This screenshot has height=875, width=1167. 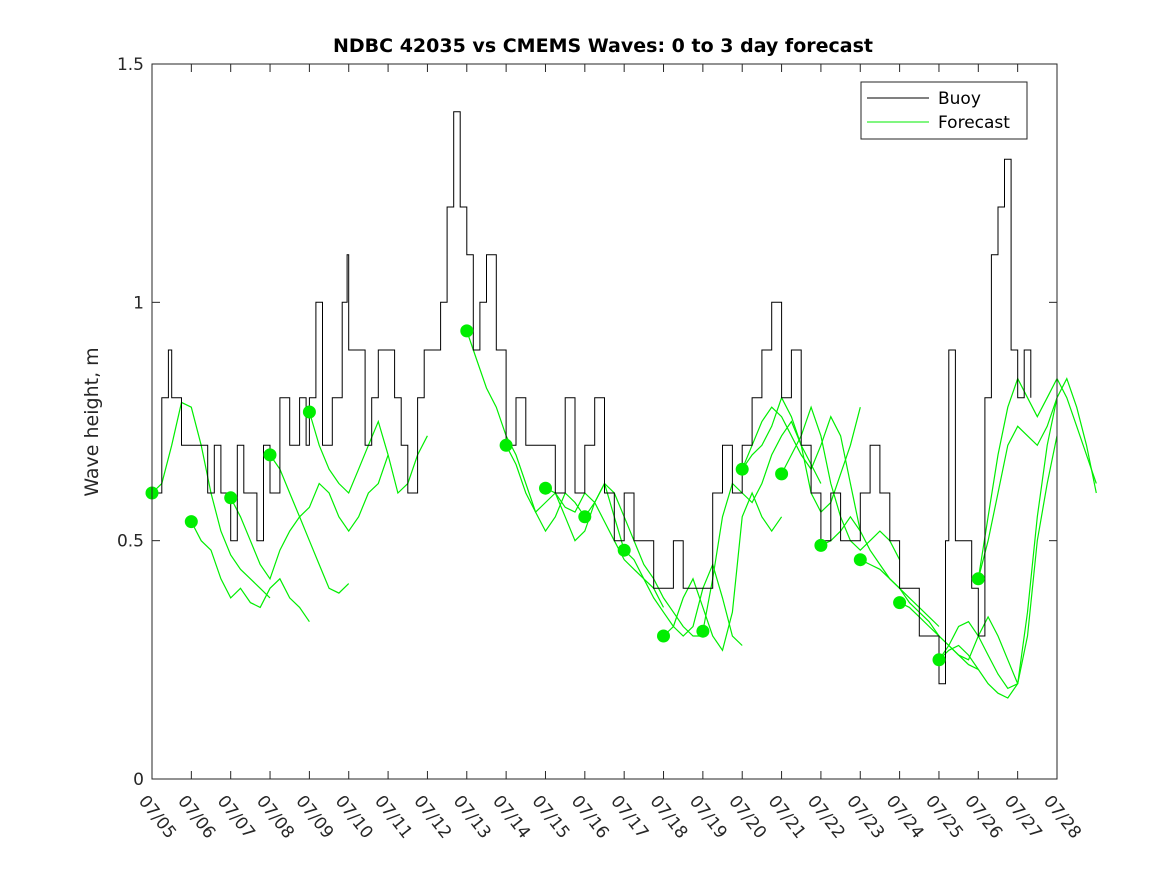 I want to click on legend-box, so click(x=944, y=110).